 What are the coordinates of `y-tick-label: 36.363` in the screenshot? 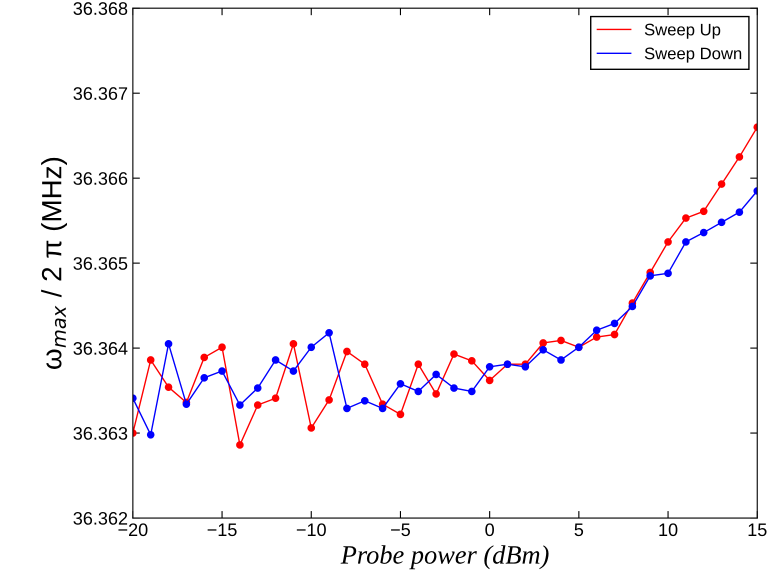 It's located at (100, 433).